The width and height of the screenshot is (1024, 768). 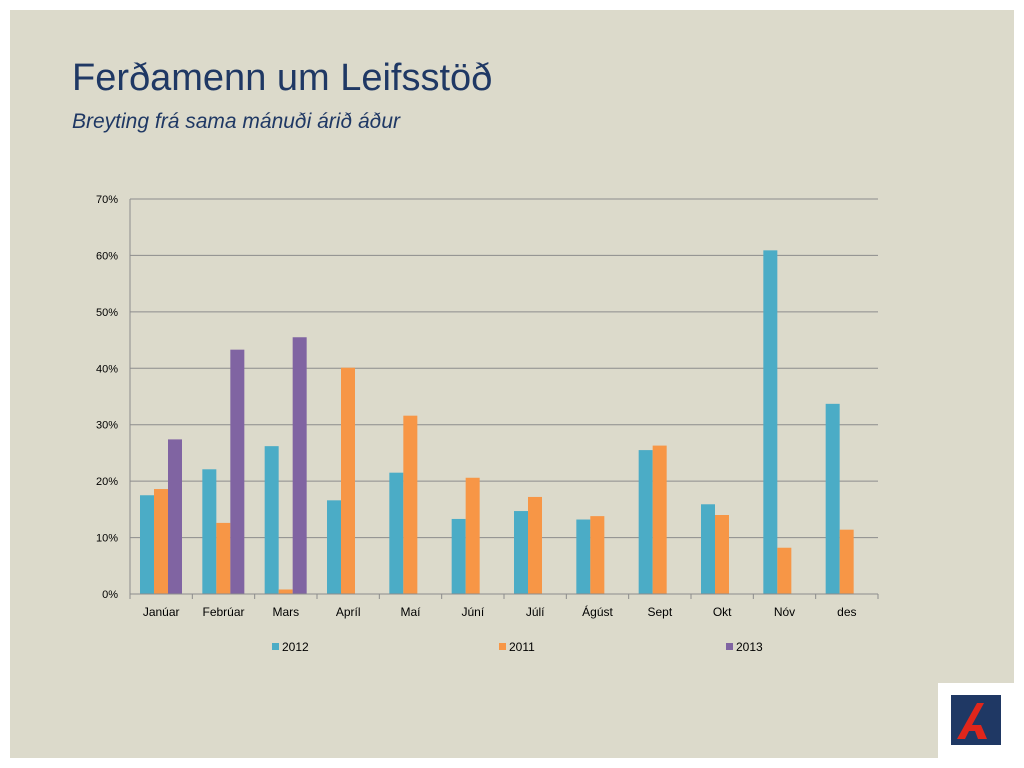 I want to click on x-tick-label: Nóv, so click(x=784, y=612).